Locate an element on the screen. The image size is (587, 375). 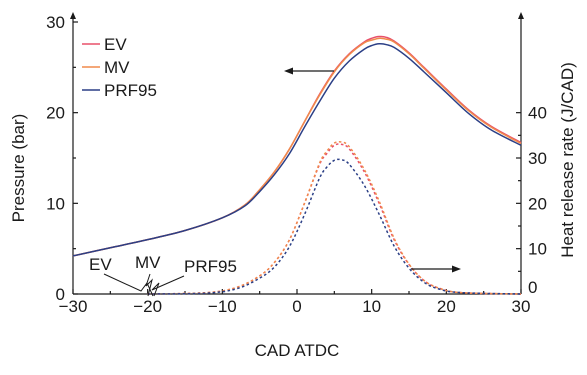
y-left-tick-label: 0 is located at coordinates (60, 294).